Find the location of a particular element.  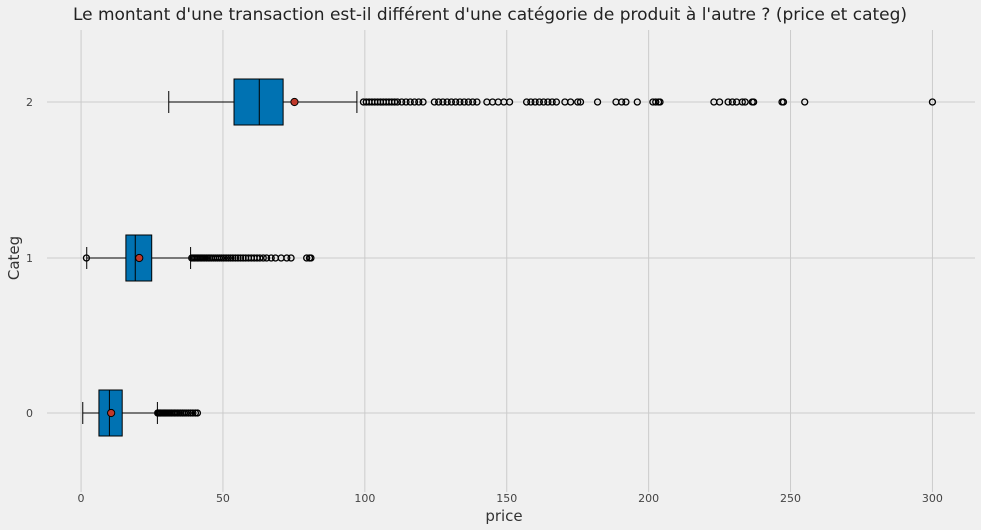

y-tick-label: 1 is located at coordinates (29, 258).